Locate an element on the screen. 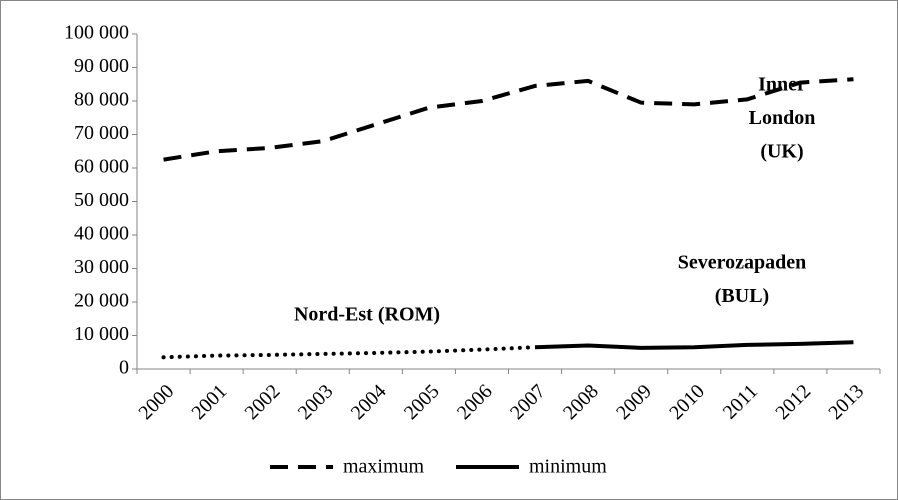 This screenshot has height=500, width=898. annotation: Severozapaden is located at coordinates (742, 263).